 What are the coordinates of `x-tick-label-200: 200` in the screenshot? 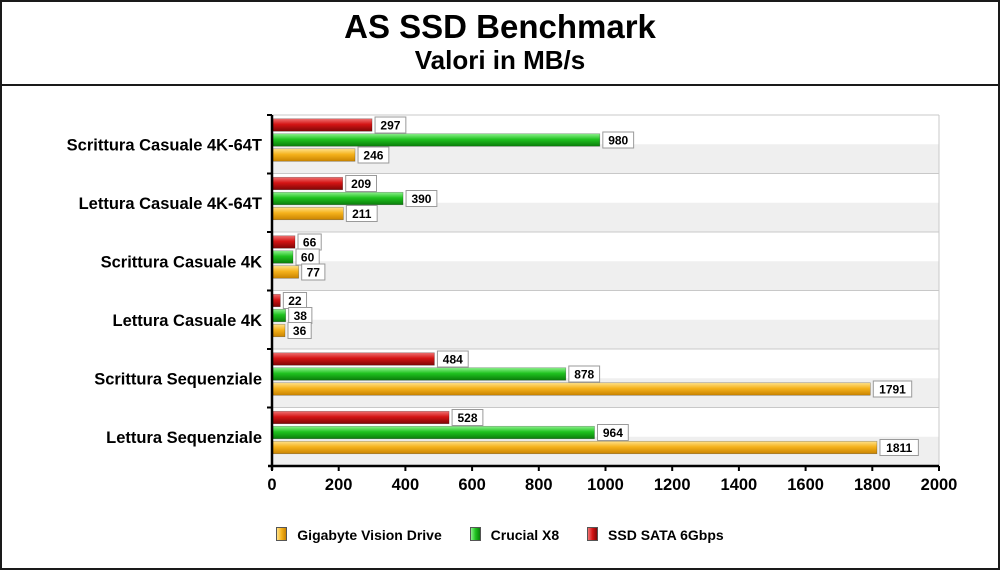 It's located at (339, 485).